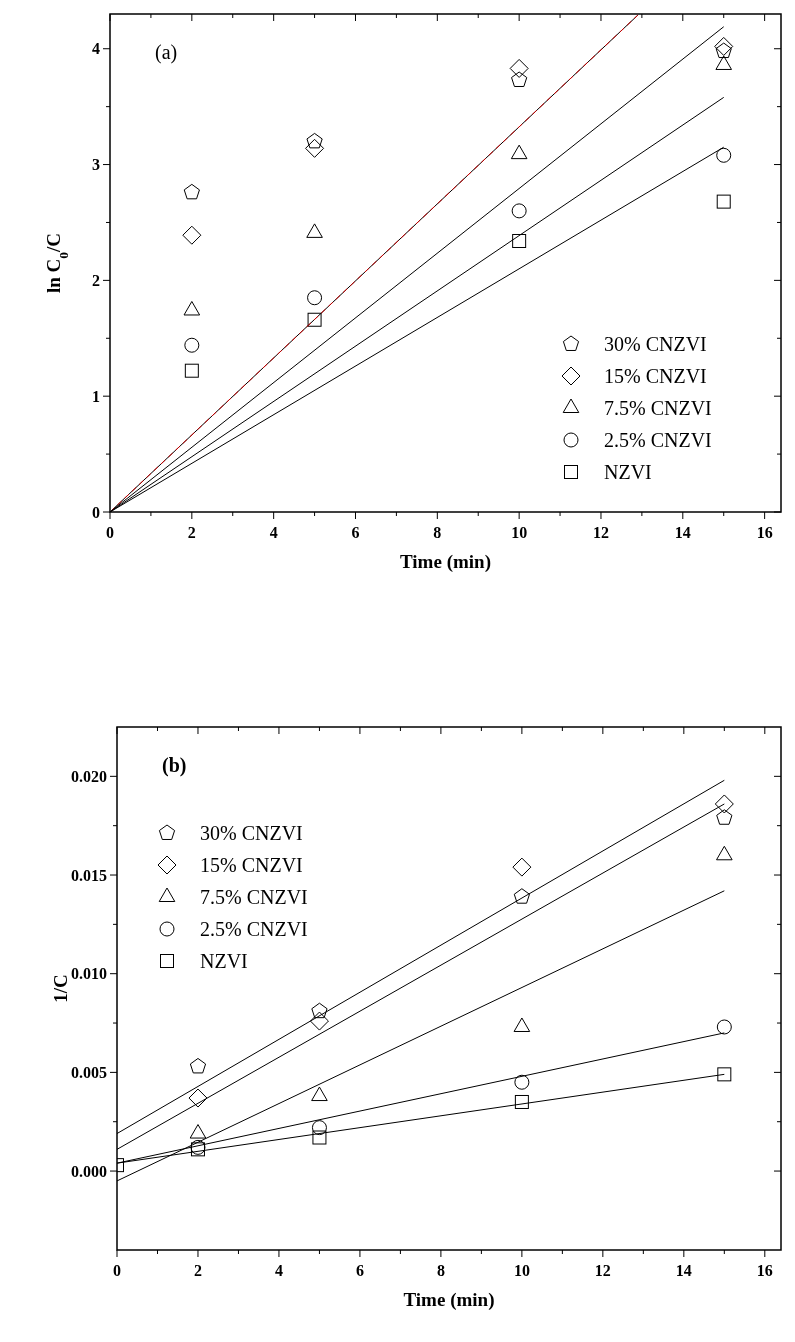 The width and height of the screenshot is (795, 1342). I want to click on y-axis-title: 1/C, so click(60, 988).